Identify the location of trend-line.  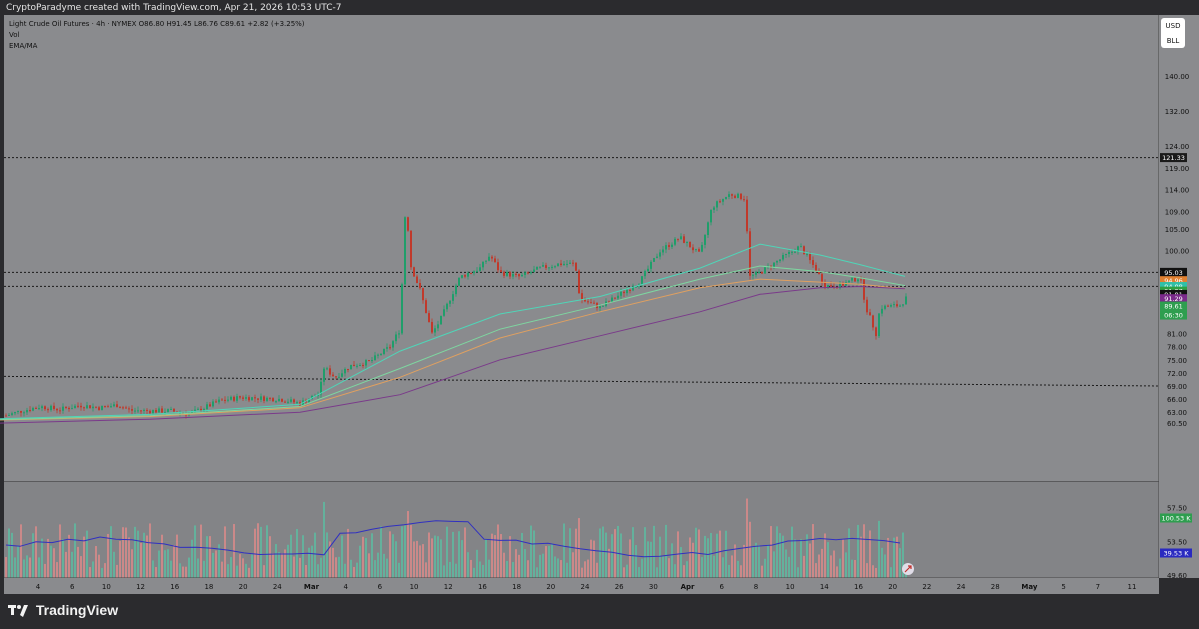
(581, 381).